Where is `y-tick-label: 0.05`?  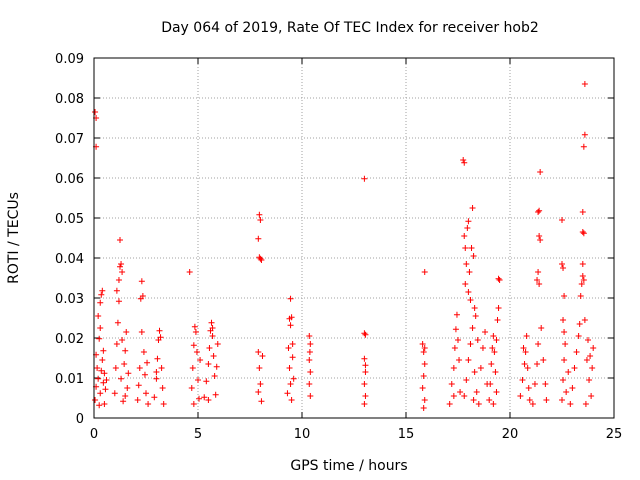
y-tick-label: 0.05 is located at coordinates (69, 219).